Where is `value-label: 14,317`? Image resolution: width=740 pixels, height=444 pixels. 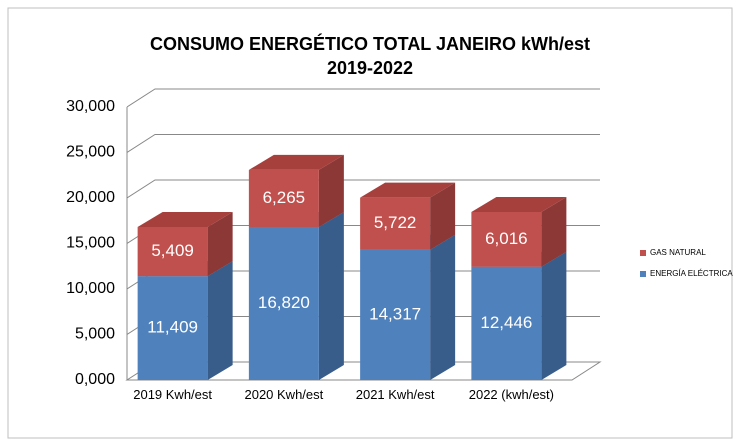 value-label: 14,317 is located at coordinates (395, 313).